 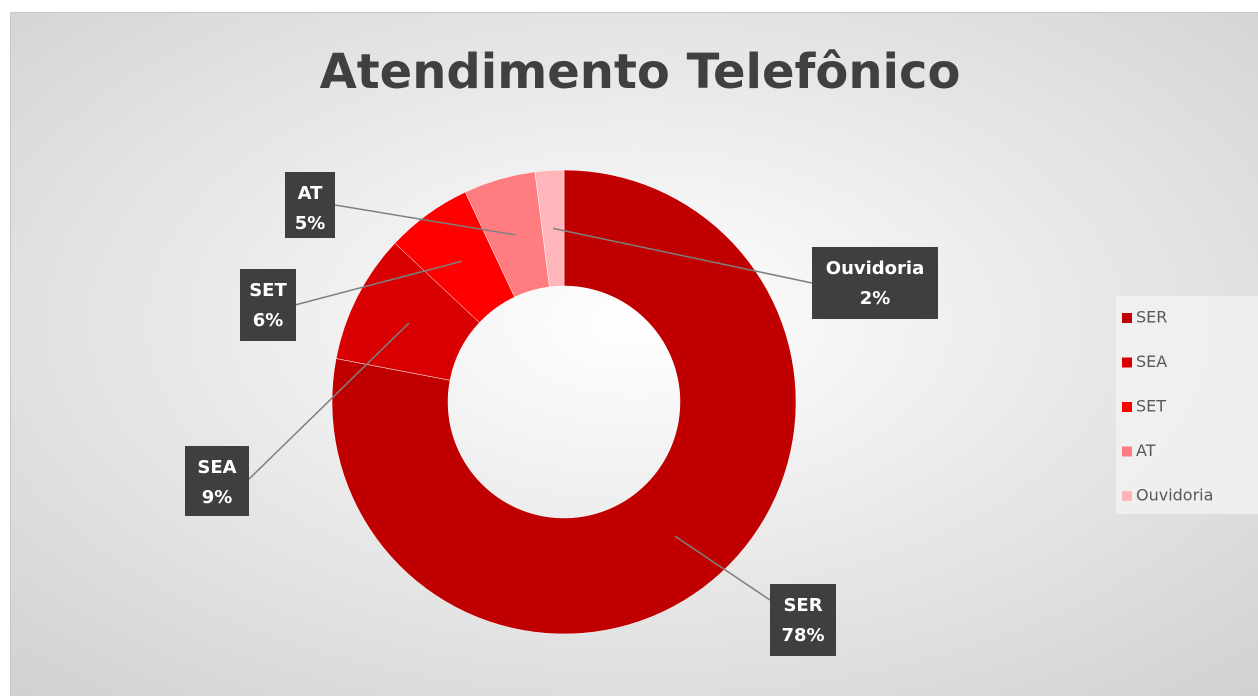 I want to click on data-label-name: SET, so click(x=268, y=290).